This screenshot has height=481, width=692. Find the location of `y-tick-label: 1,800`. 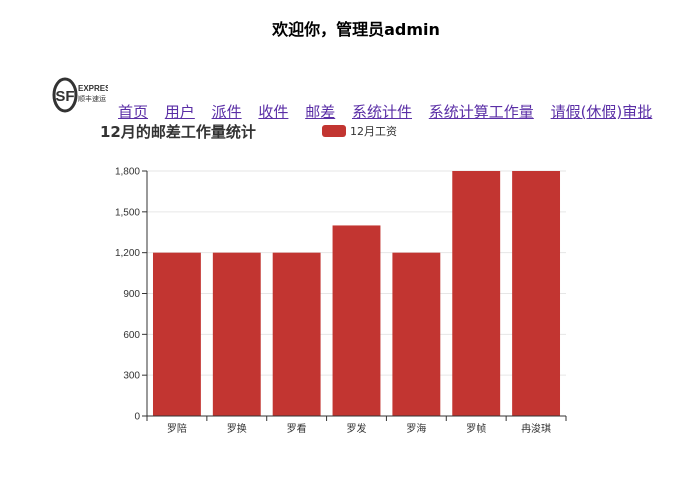

y-tick-label: 1,800 is located at coordinates (127, 172).